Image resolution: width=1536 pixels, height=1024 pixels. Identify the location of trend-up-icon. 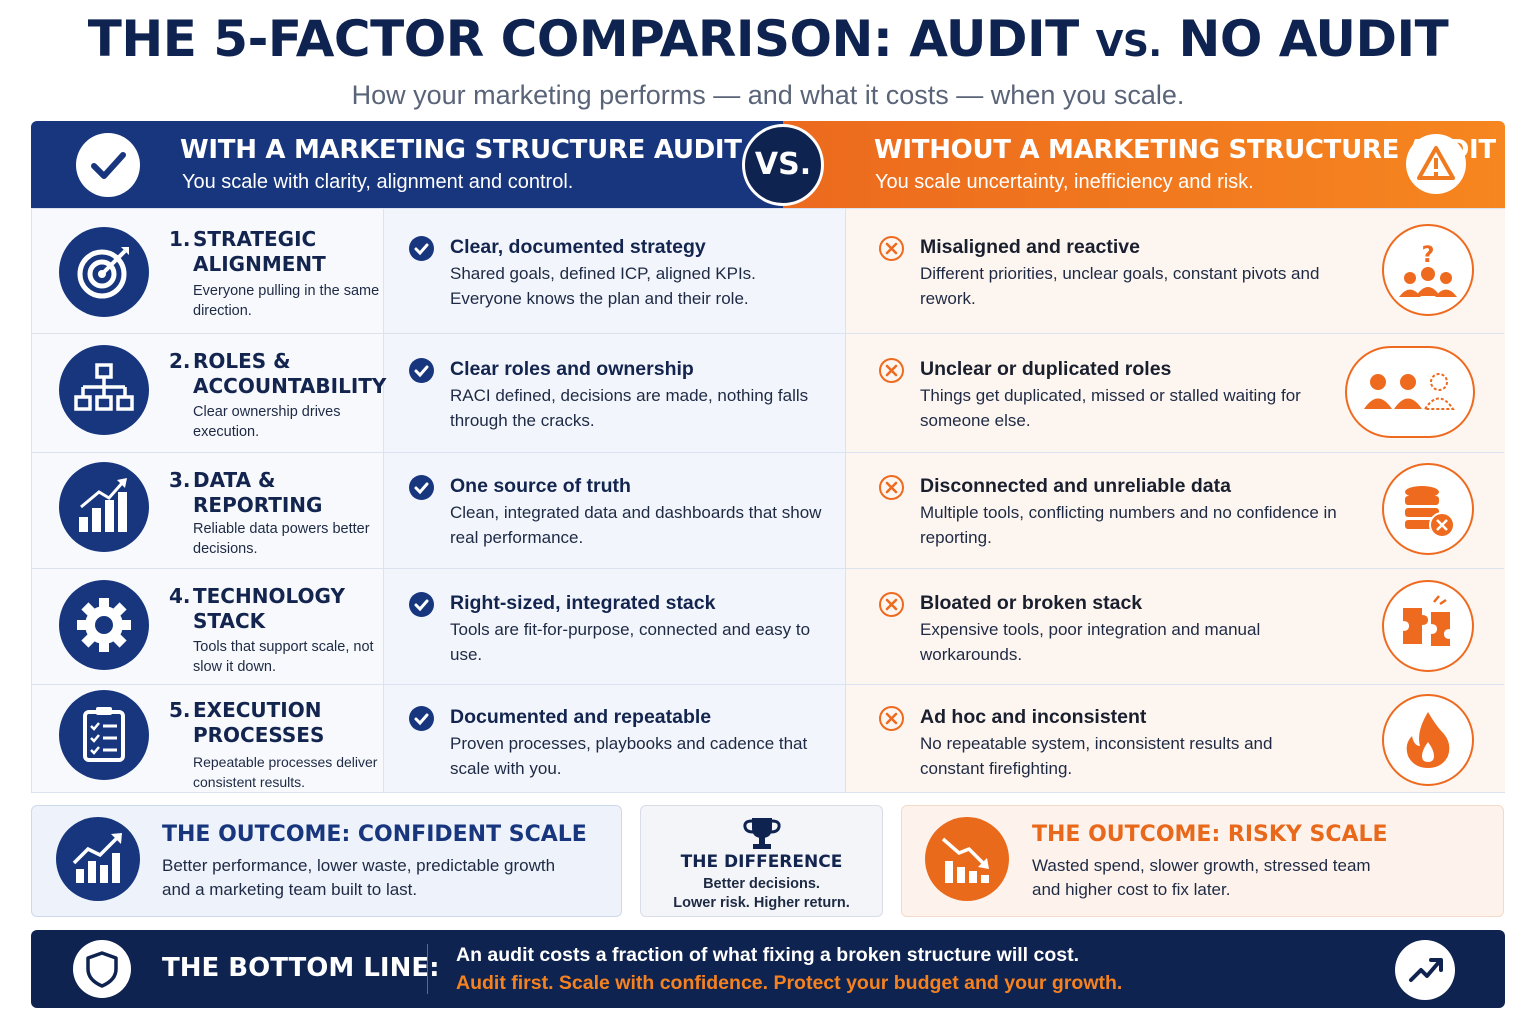
(1425, 970).